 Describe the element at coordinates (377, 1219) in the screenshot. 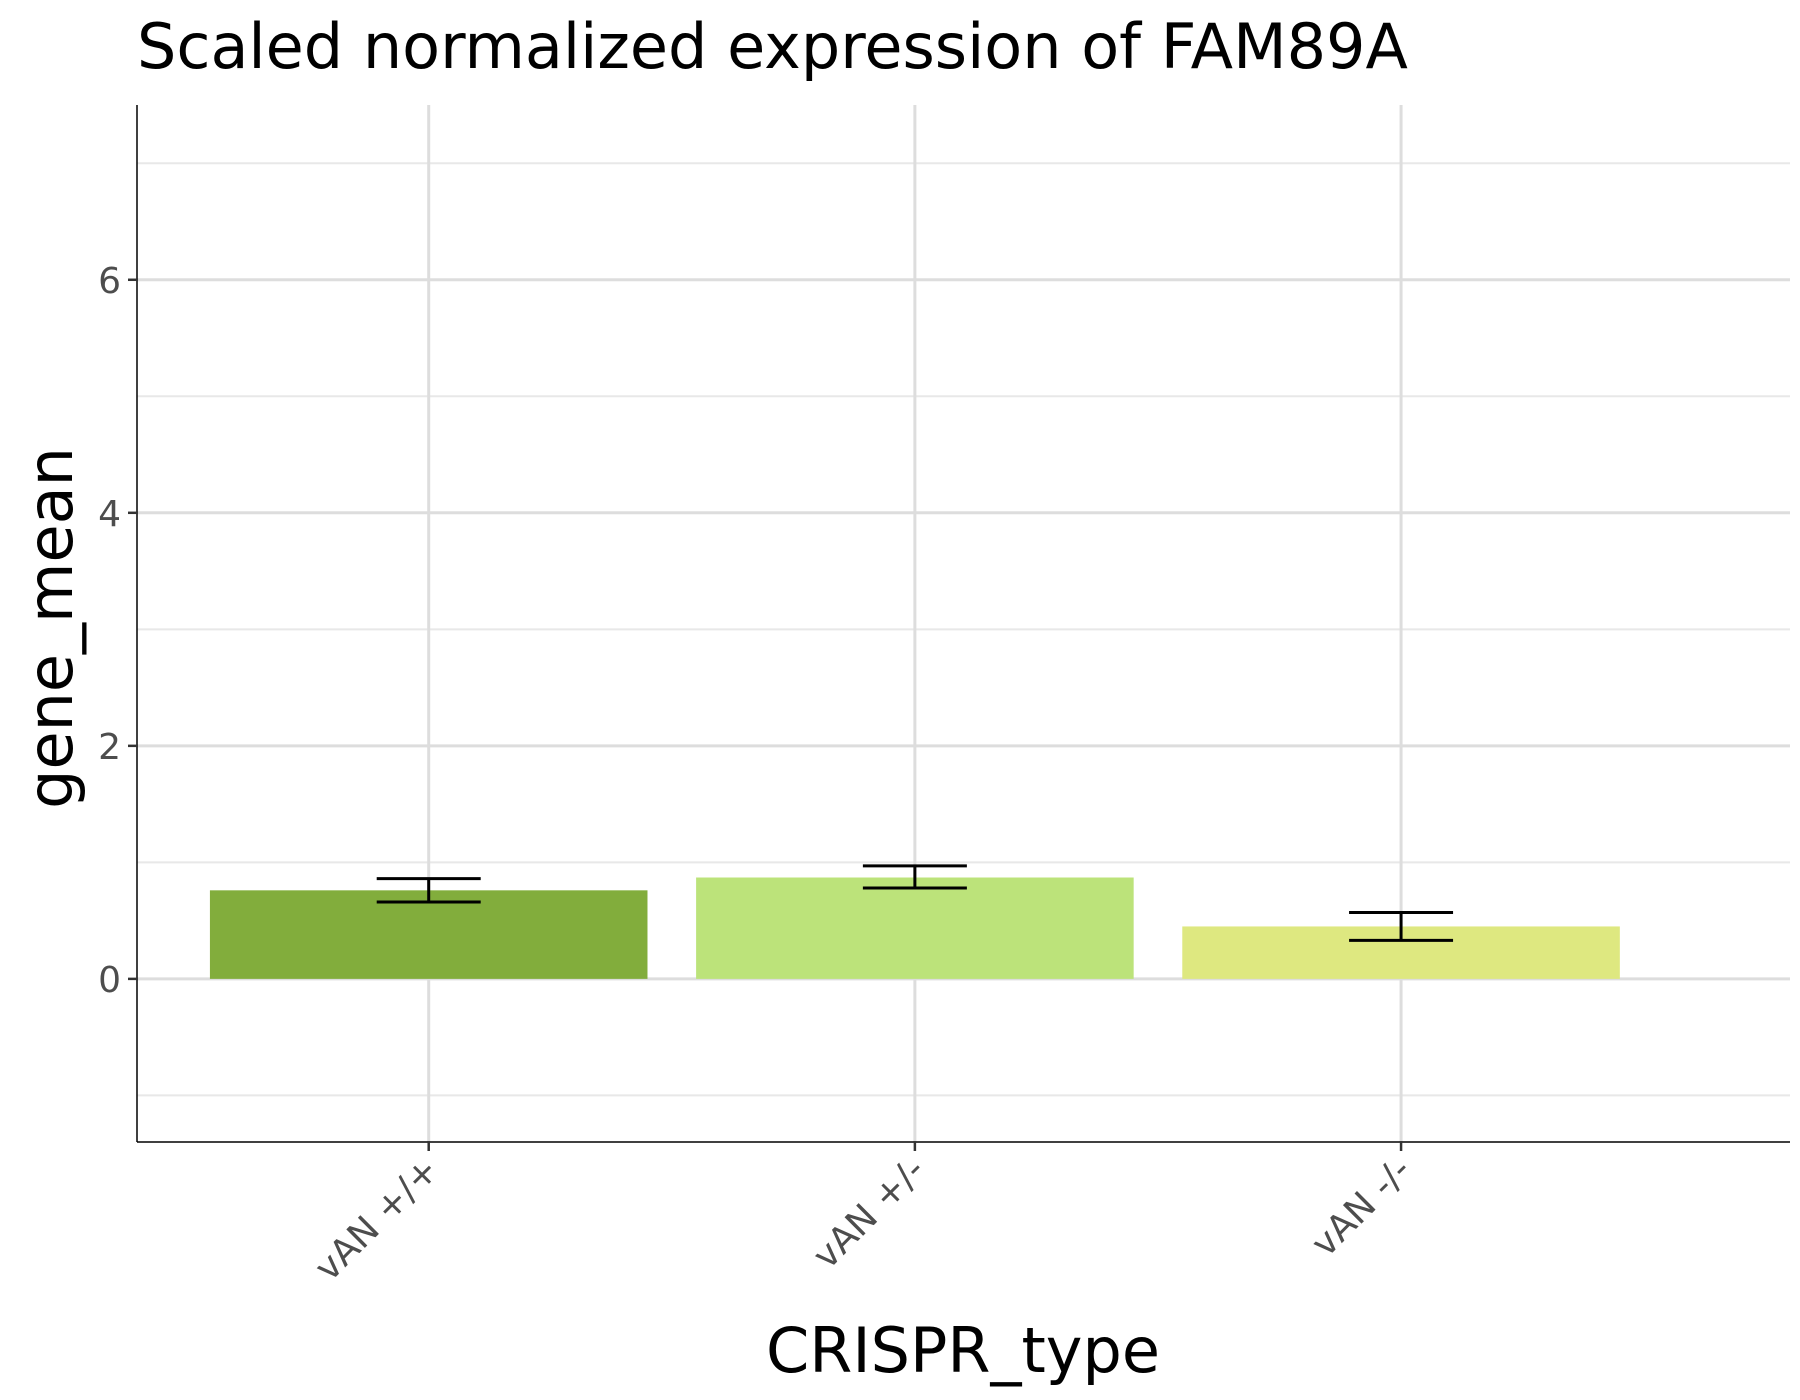

I see `x-tick-label: vAN +/+` at that location.